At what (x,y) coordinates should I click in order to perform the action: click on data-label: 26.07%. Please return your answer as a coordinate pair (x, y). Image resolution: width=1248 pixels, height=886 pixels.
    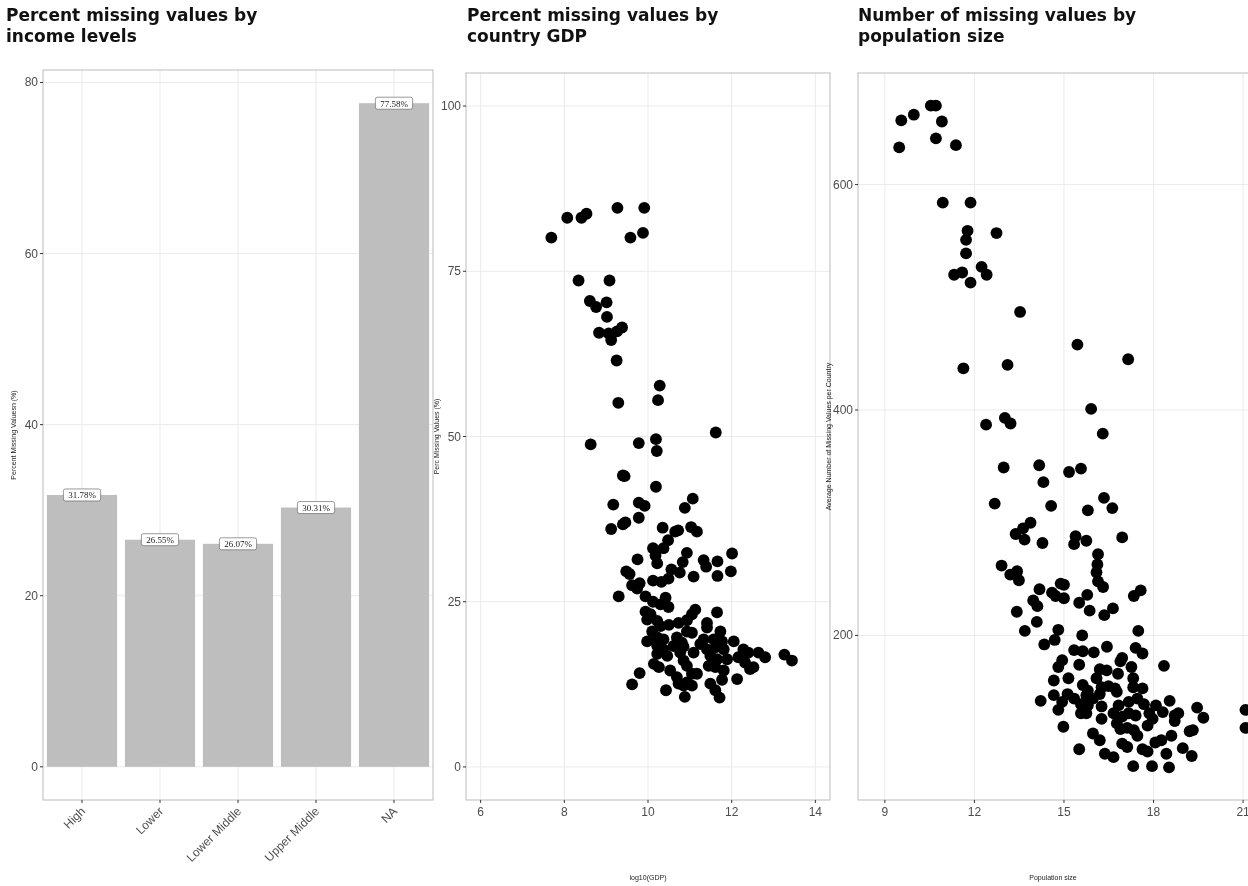
    Looking at the image, I should click on (238, 544).